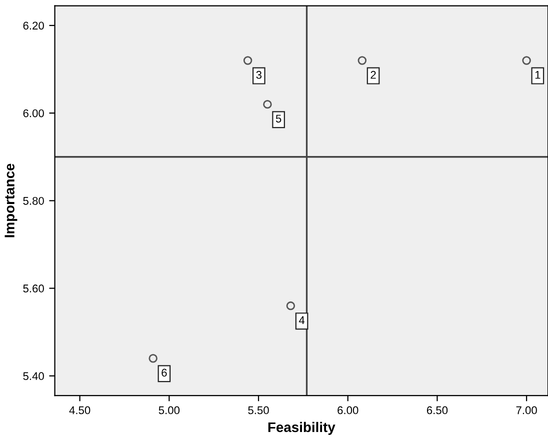 The image size is (548, 443). What do you see at coordinates (258, 410) in the screenshot?
I see `x-tick-label: 5.50` at bounding box center [258, 410].